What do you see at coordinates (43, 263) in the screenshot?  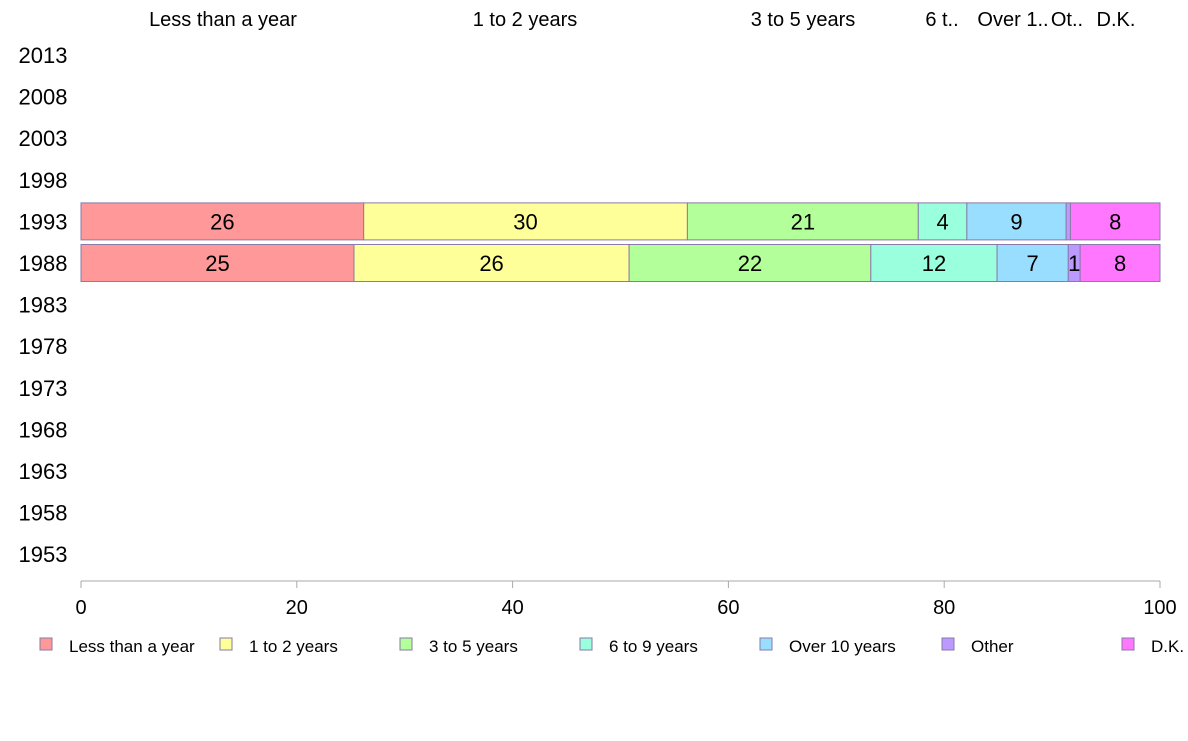 I see `y-tick-label: 1988` at bounding box center [43, 263].